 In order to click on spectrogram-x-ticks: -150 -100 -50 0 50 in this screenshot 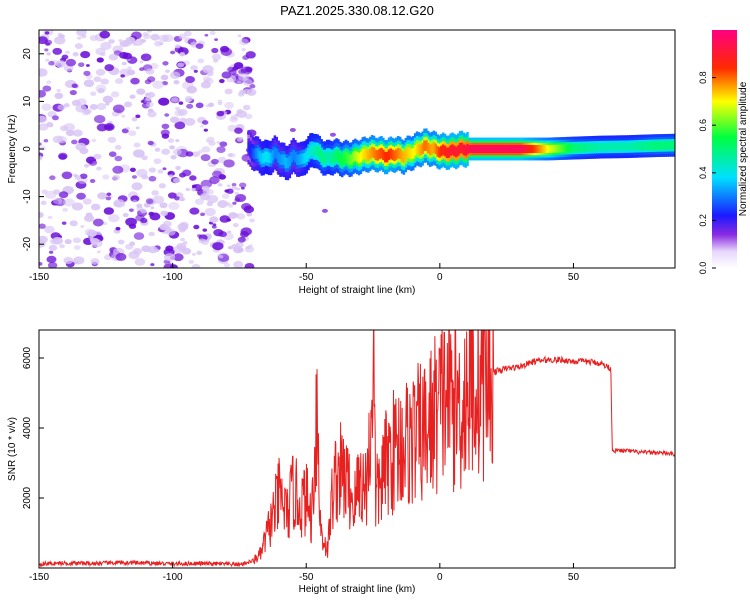, I will do `click(304, 273)`.